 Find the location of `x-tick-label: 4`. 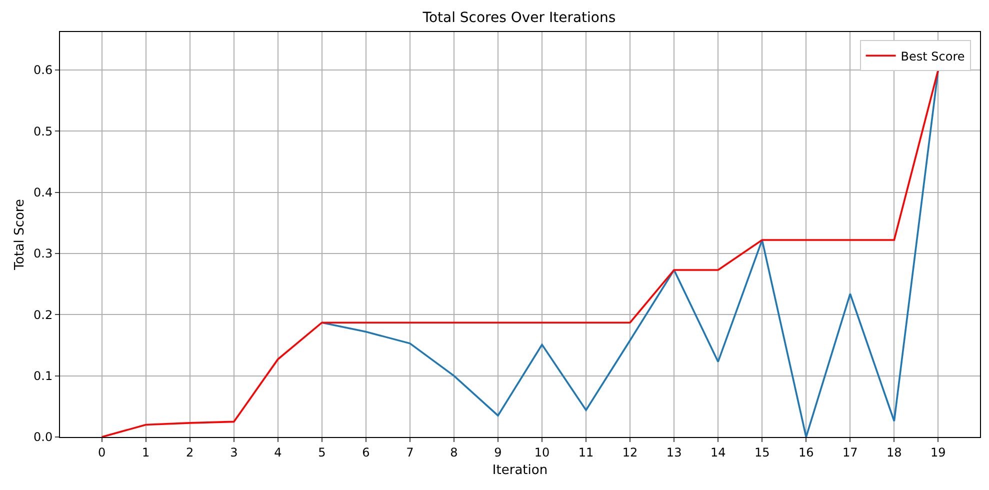

x-tick-label: 4 is located at coordinates (278, 452).